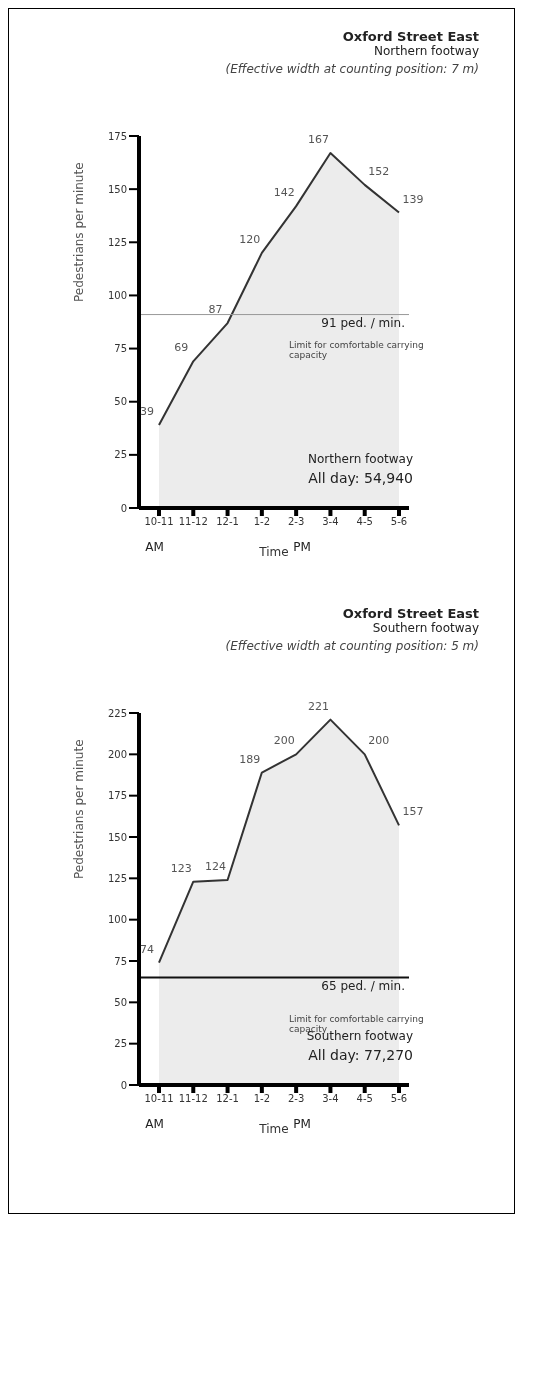 This screenshot has height=1399, width=537. Describe the element at coordinates (147, 412) in the screenshot. I see `data-label: 39` at that location.